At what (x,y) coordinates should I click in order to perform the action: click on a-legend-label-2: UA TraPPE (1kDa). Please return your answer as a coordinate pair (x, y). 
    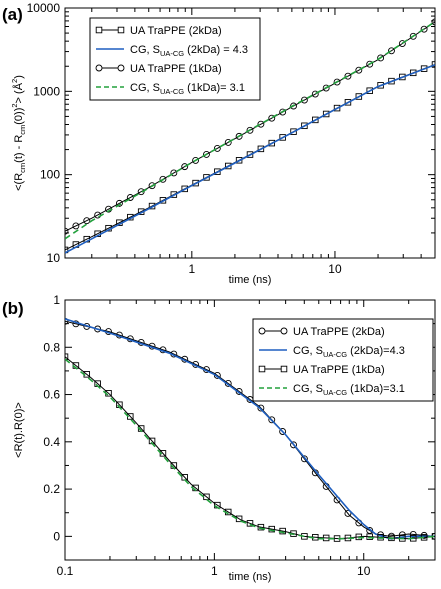
    Looking at the image, I should click on (176, 69).